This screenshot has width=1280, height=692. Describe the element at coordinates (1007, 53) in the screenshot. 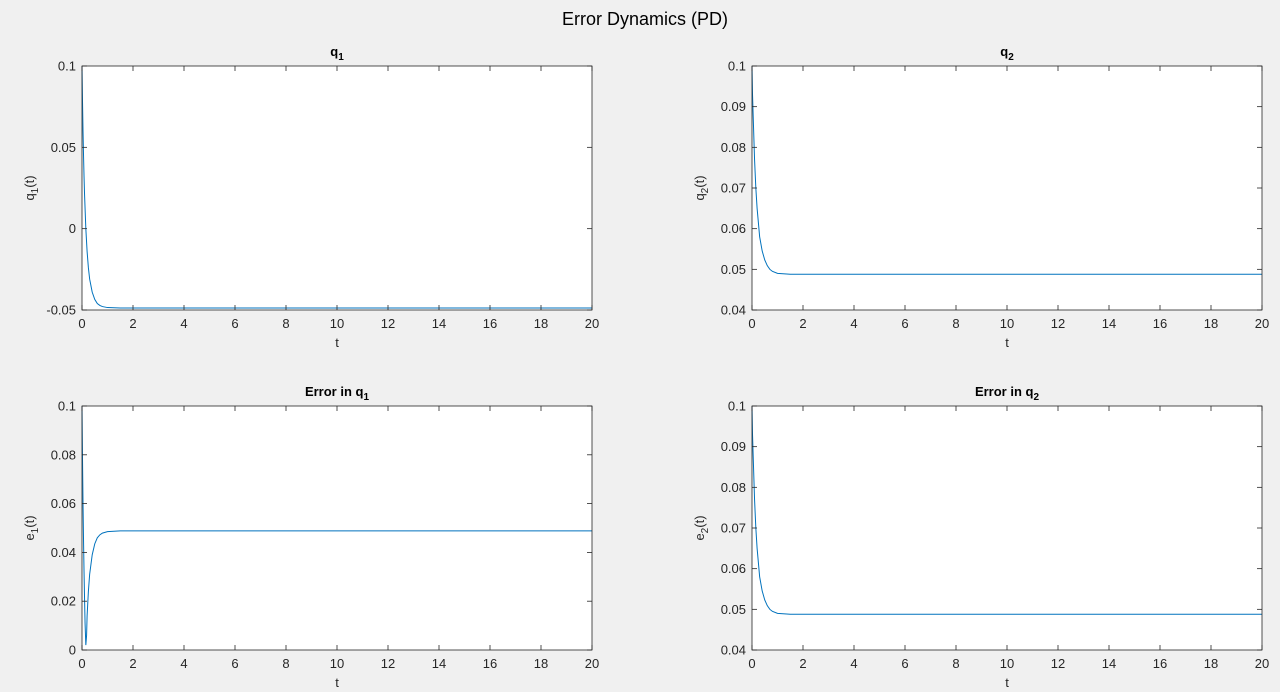

I see `subplot-title: q2` at that location.